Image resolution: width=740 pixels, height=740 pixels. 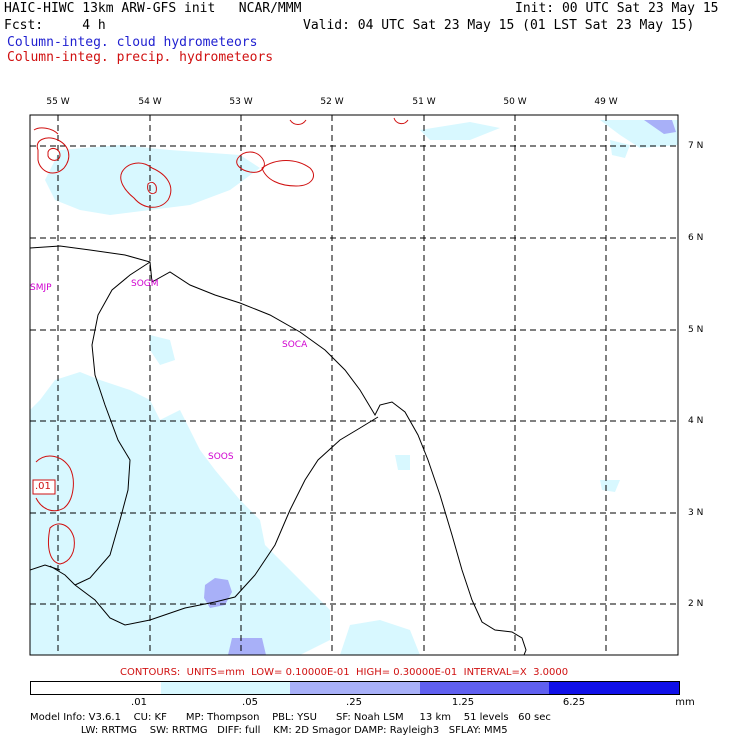 What do you see at coordinates (41, 288) in the screenshot?
I see `station-smjp: SMJP` at bounding box center [41, 288].